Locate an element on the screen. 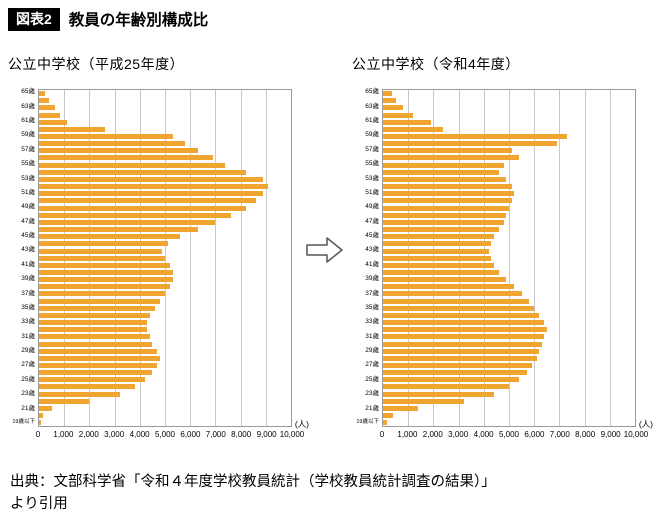 This screenshot has height=525, width=670. y-axis-label: 45歳 is located at coordinates (28, 236).